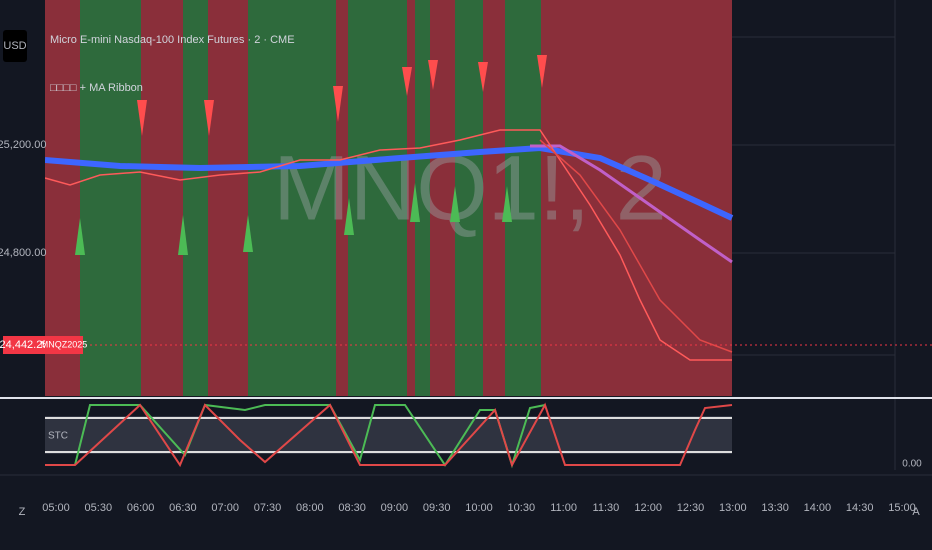 The height and width of the screenshot is (550, 932). What do you see at coordinates (225, 508) in the screenshot?
I see `time-label: 07:00` at bounding box center [225, 508].